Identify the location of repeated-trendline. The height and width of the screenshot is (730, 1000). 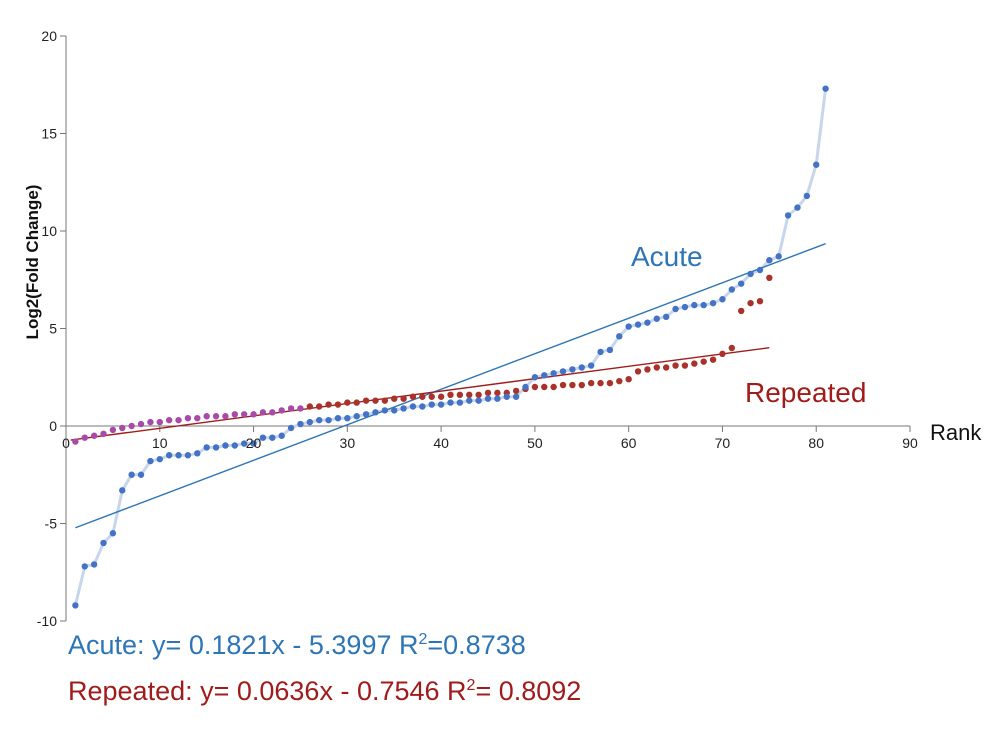
(420, 394).